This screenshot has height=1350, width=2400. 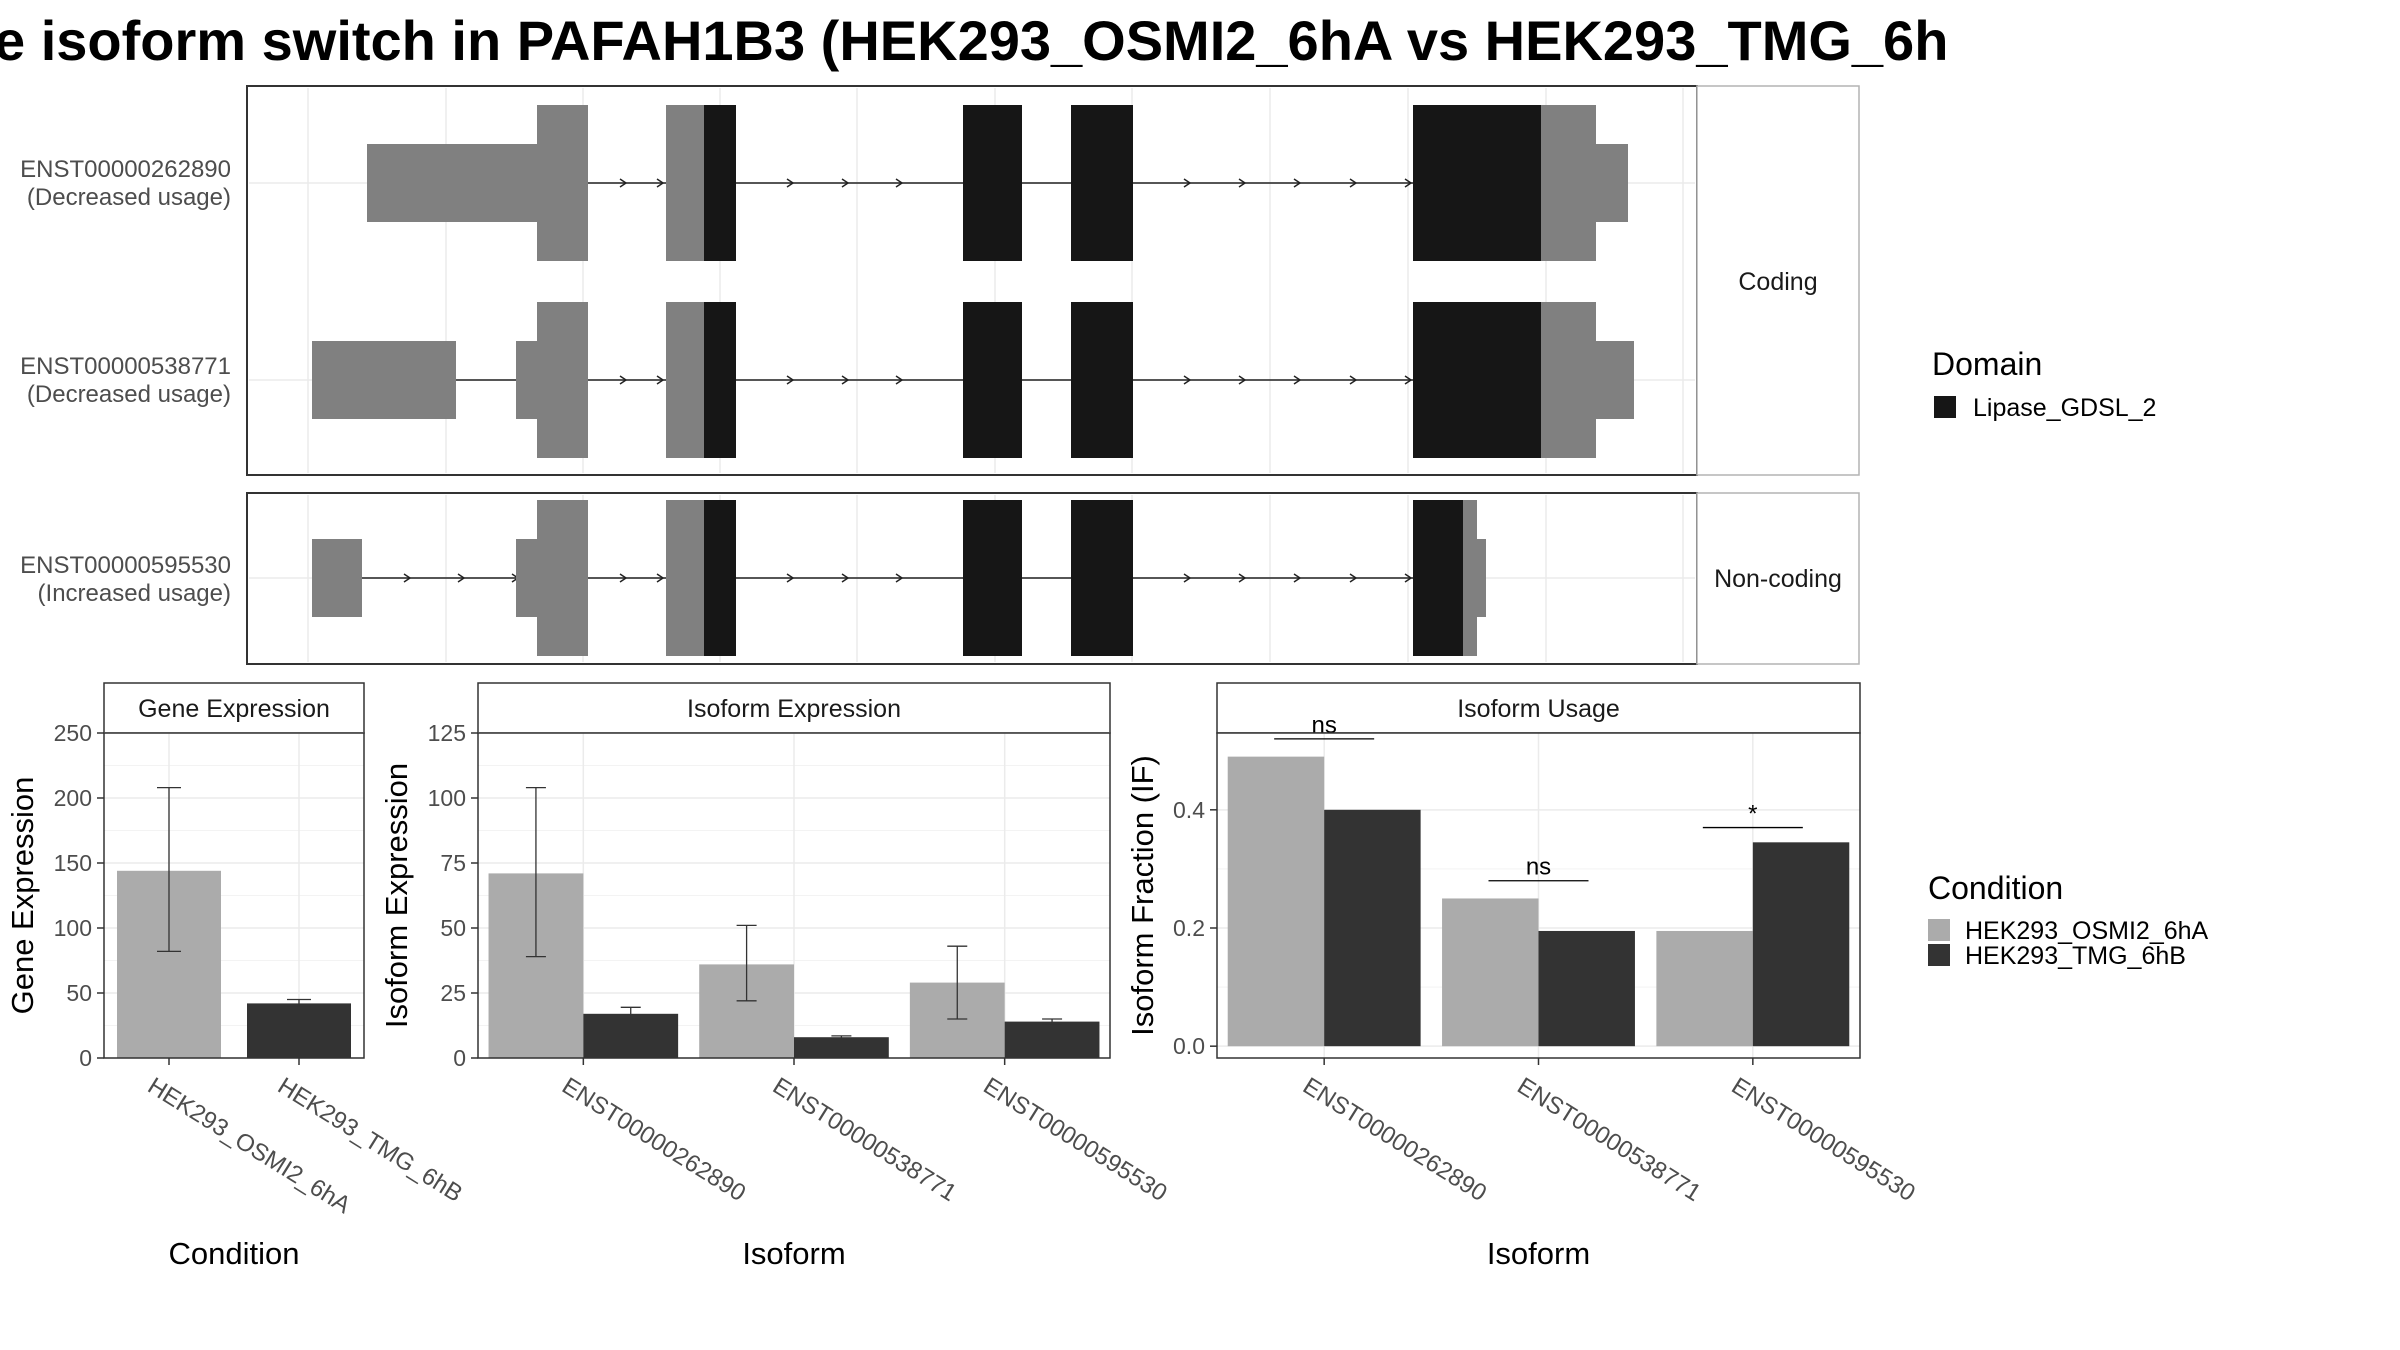 I want to click on y-tick-label: 150, so click(x=73, y=863).